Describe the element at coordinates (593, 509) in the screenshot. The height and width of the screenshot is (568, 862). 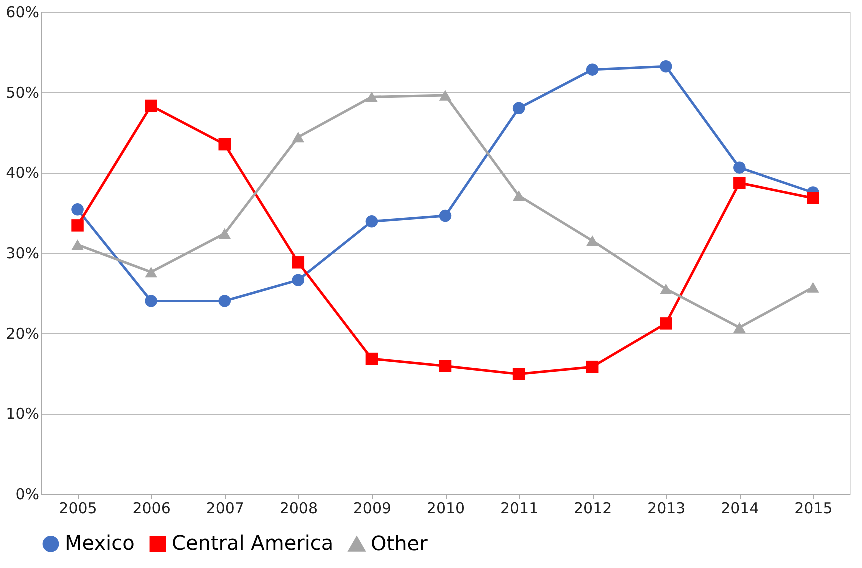
I see `x-tick-label: 2012` at that location.